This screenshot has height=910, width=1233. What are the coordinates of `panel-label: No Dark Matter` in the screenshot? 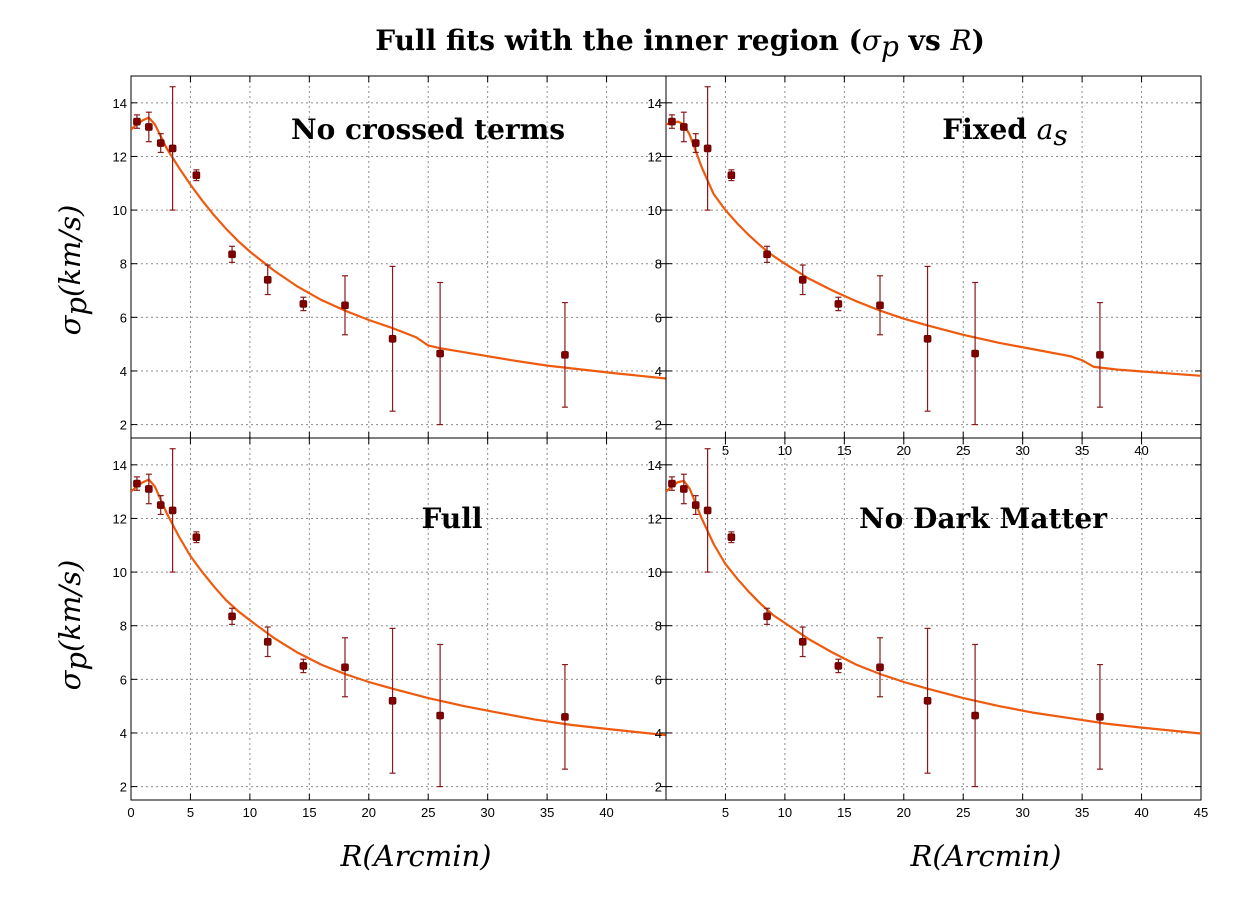 It's located at (983, 518).